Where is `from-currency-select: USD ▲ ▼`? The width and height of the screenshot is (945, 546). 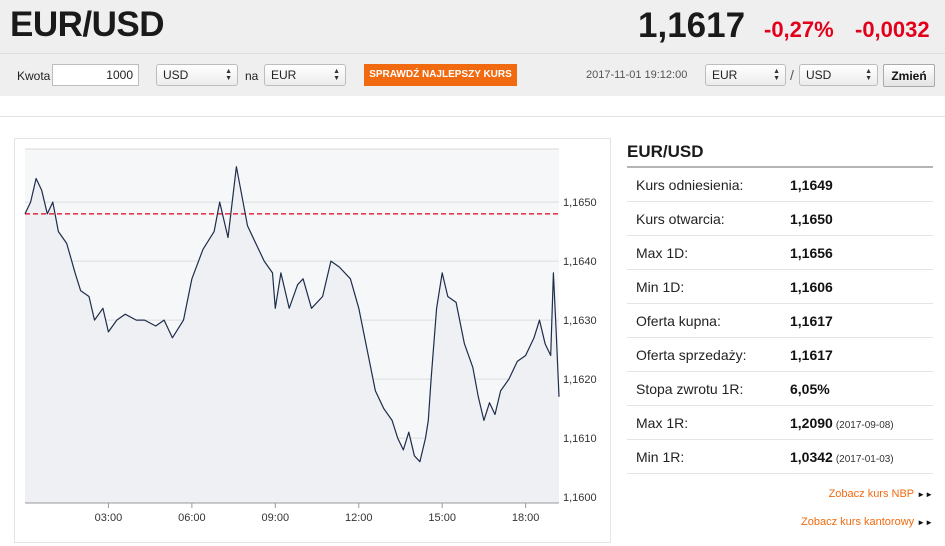
from-currency-select: USD ▲ ▼ is located at coordinates (197, 75).